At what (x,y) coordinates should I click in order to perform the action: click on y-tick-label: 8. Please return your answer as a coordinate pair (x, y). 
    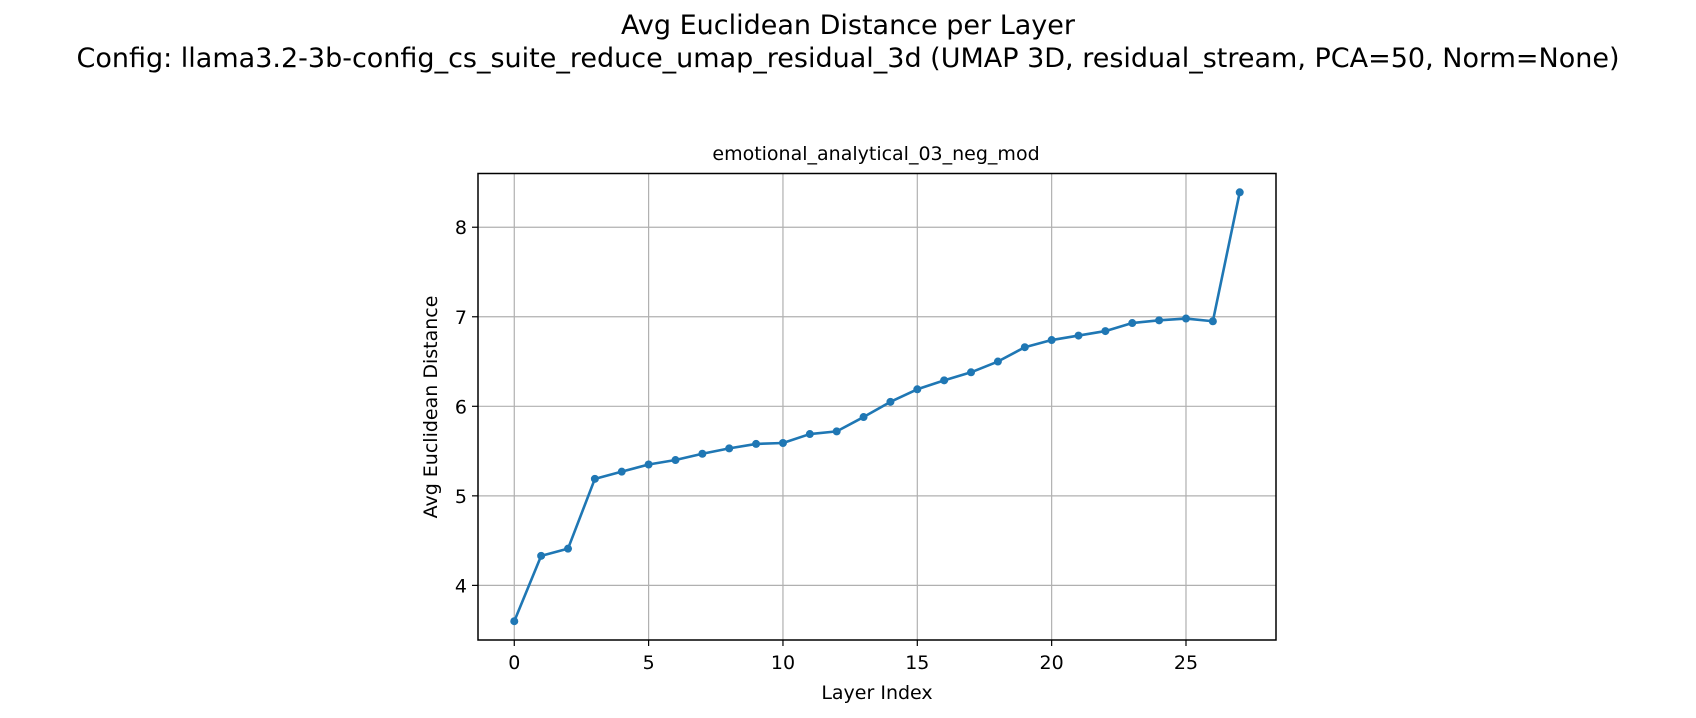
    Looking at the image, I should click on (461, 228).